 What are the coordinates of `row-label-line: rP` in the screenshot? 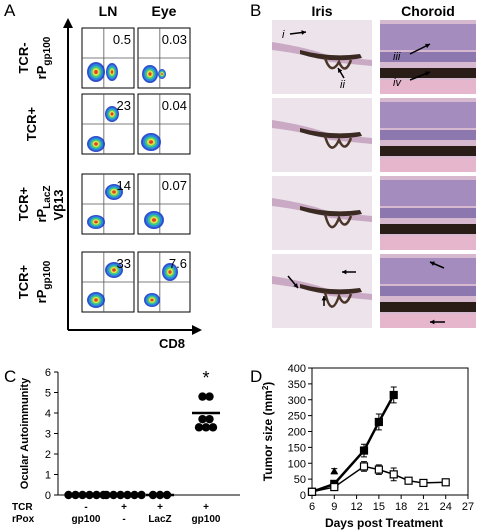 It's located at (41, 215).